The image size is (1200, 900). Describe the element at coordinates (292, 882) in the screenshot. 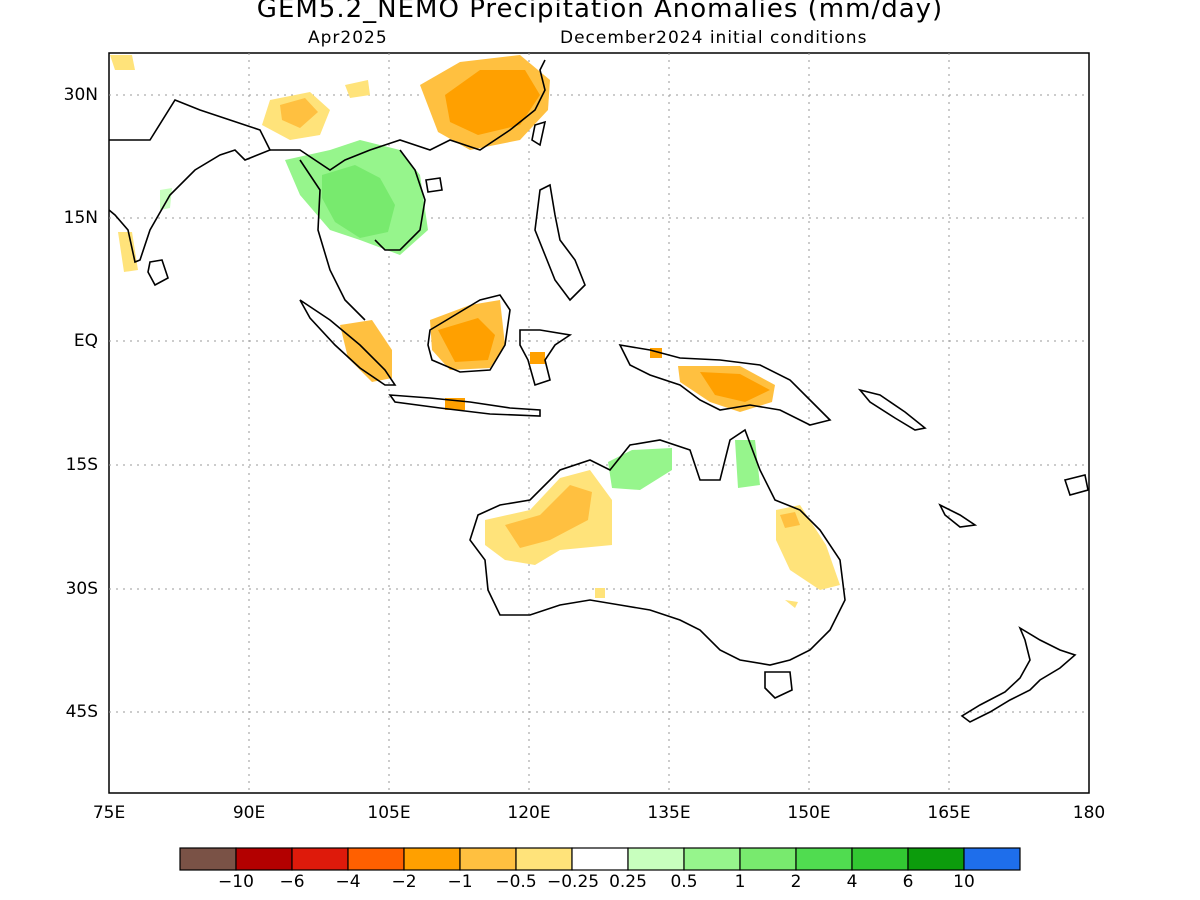

I see `colorbar-tick-label: −6` at that location.